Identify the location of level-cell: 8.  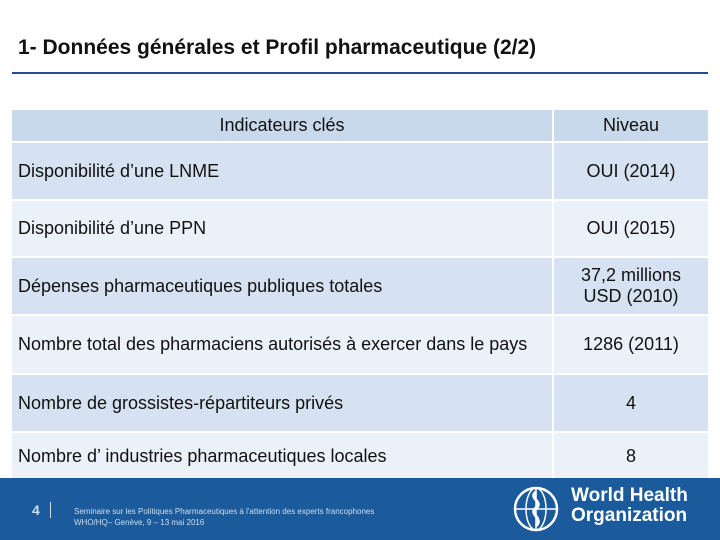
(631, 456).